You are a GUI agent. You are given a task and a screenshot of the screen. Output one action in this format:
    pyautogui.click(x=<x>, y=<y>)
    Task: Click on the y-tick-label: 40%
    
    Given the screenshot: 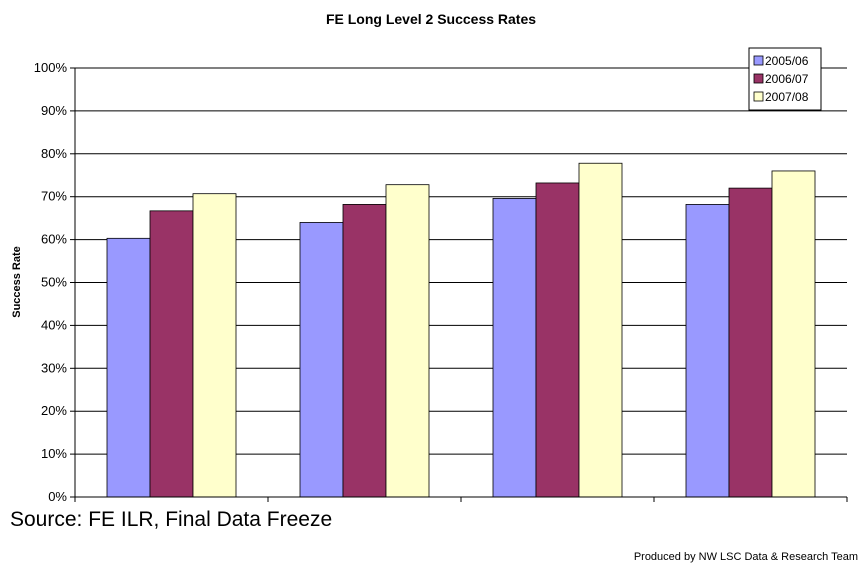 What is the action you would take?
    pyautogui.click(x=54, y=324)
    